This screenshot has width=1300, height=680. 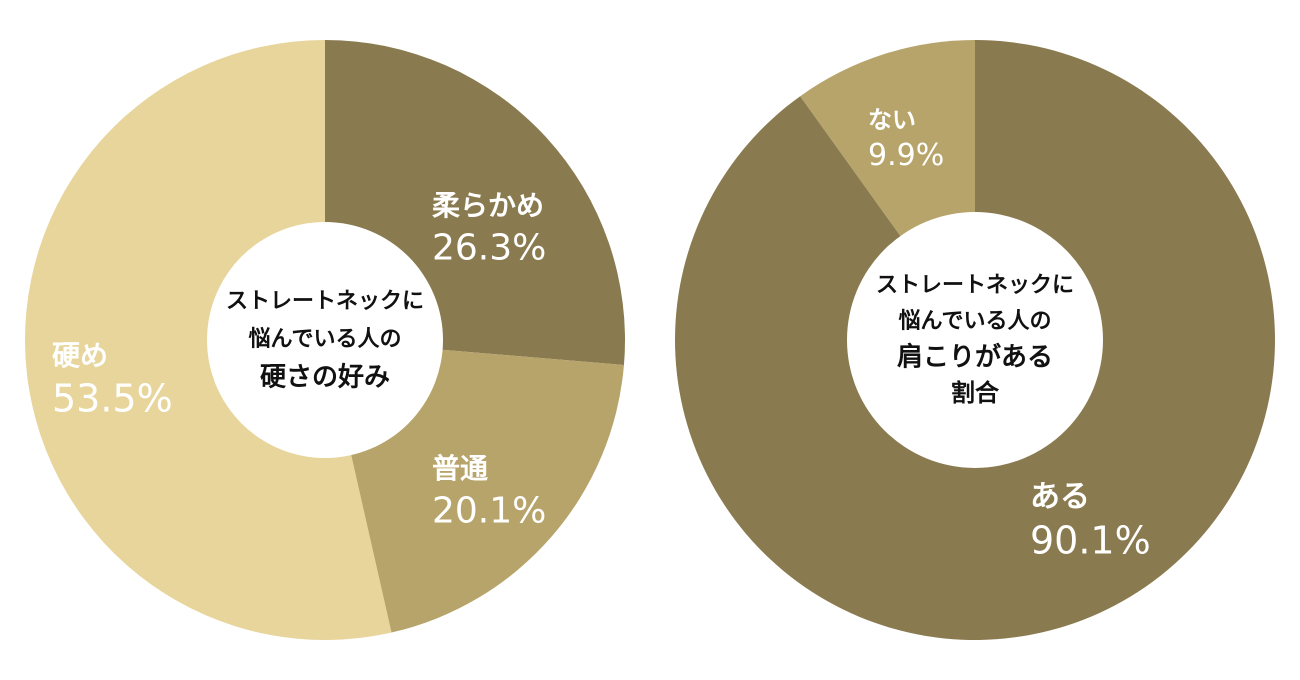 I want to click on slice-value-1-1: 26.3%, so click(x=489, y=247).